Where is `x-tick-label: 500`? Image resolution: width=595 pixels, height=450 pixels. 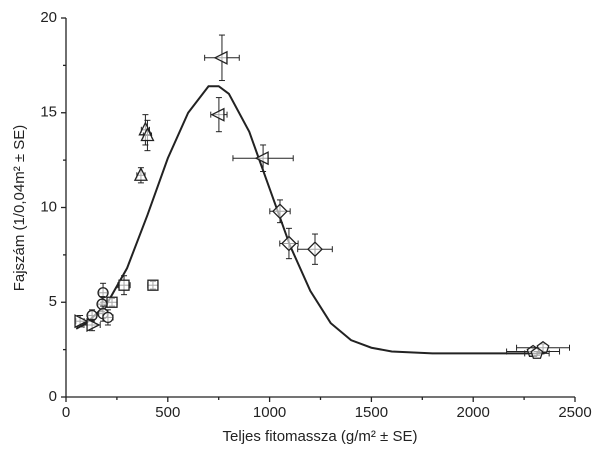
x-tick-label: 500 is located at coordinates (167, 412).